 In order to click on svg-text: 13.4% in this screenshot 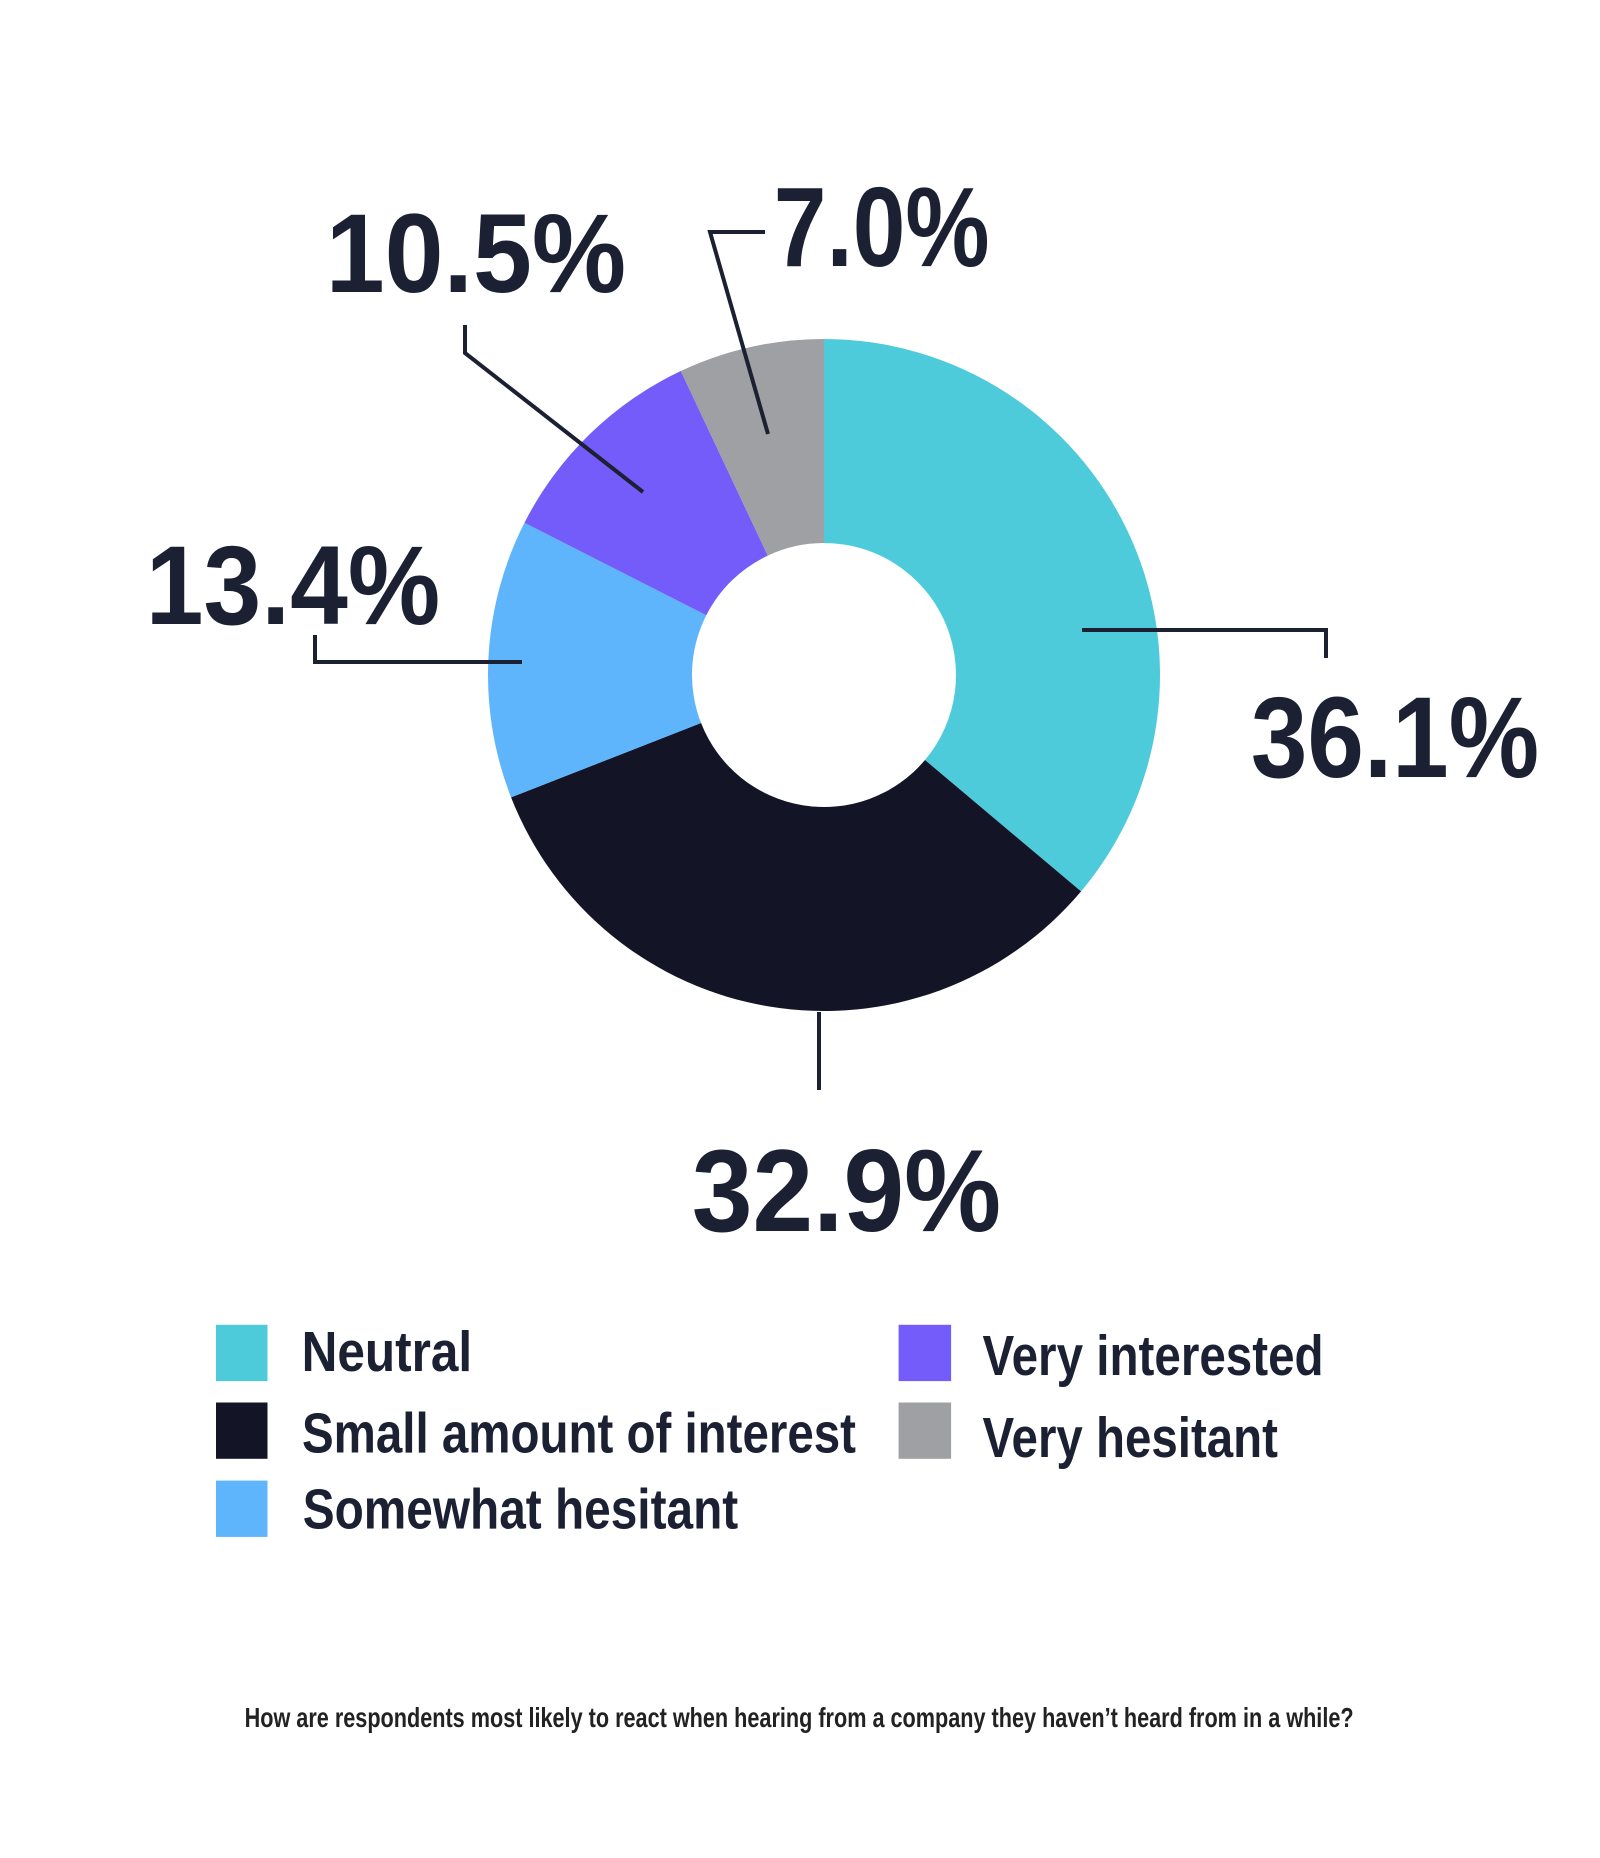, I will do `click(293, 585)`.